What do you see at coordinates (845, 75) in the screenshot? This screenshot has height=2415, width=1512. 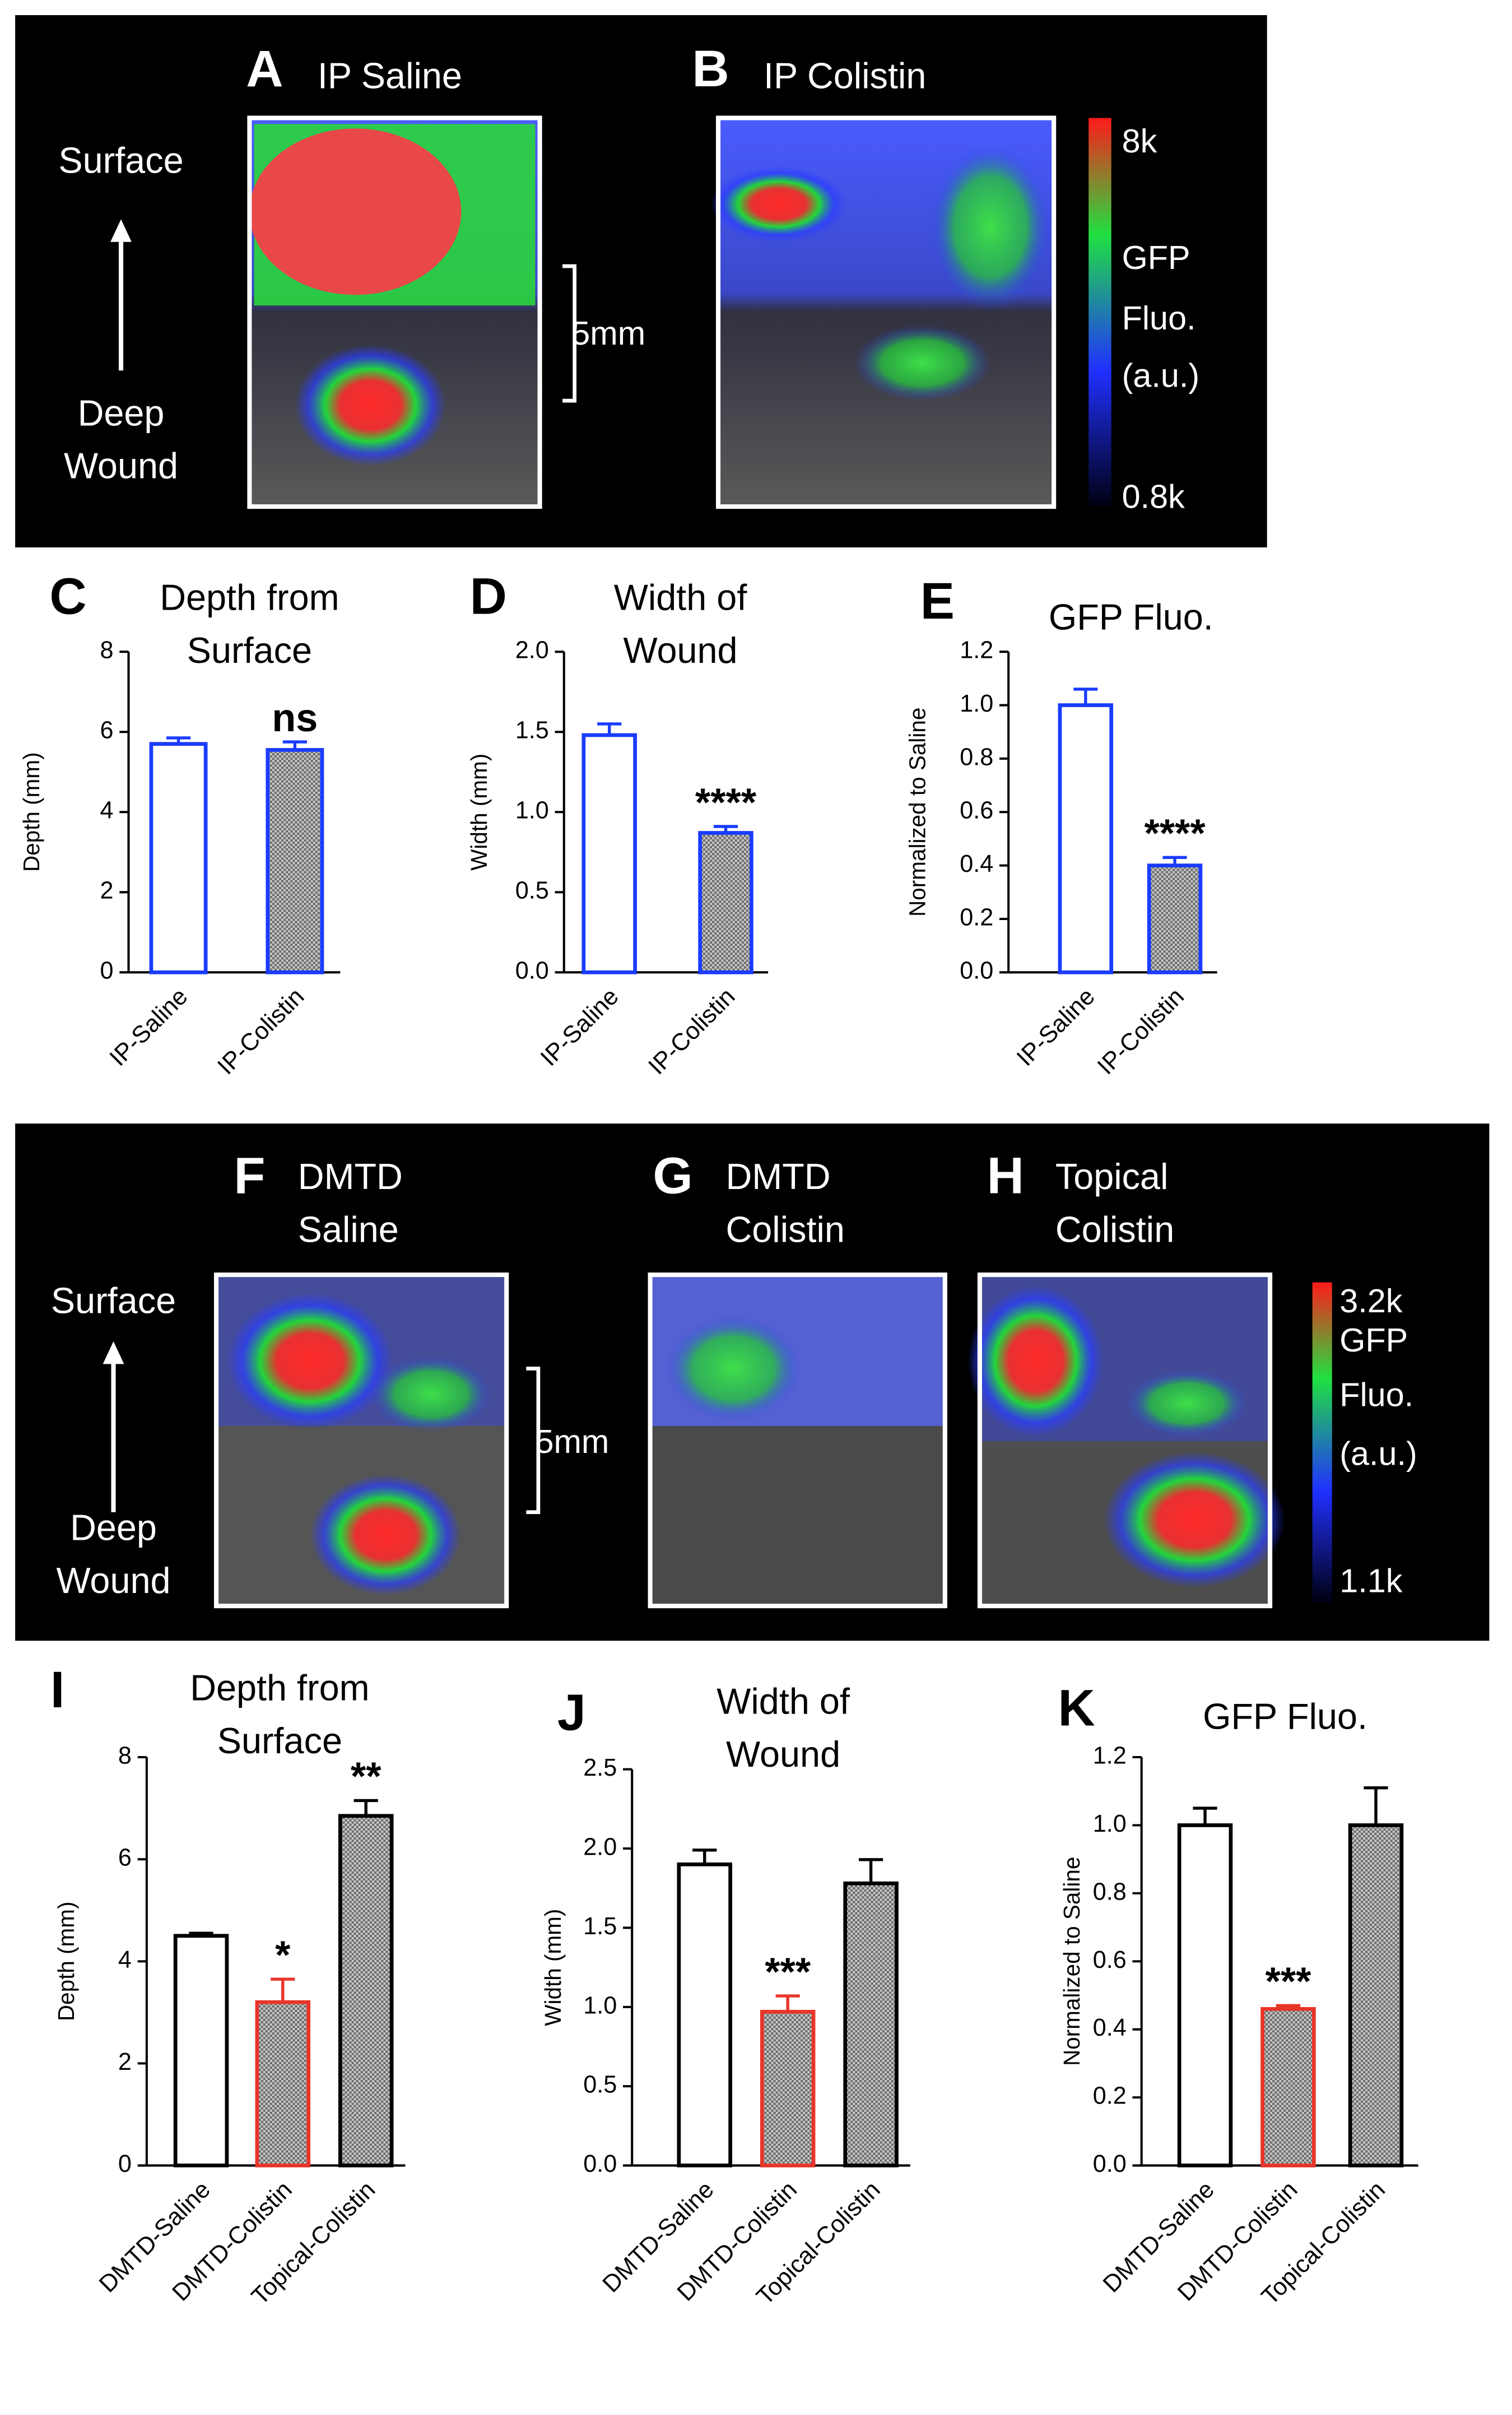 I see `panel-title: IP Colistin` at bounding box center [845, 75].